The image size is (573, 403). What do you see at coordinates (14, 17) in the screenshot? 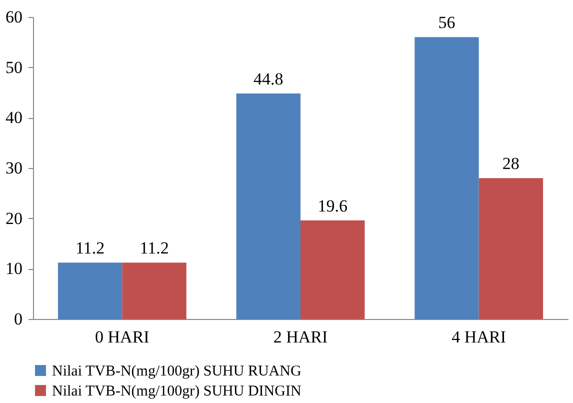
I see `y-tick-label: 60` at bounding box center [14, 17].